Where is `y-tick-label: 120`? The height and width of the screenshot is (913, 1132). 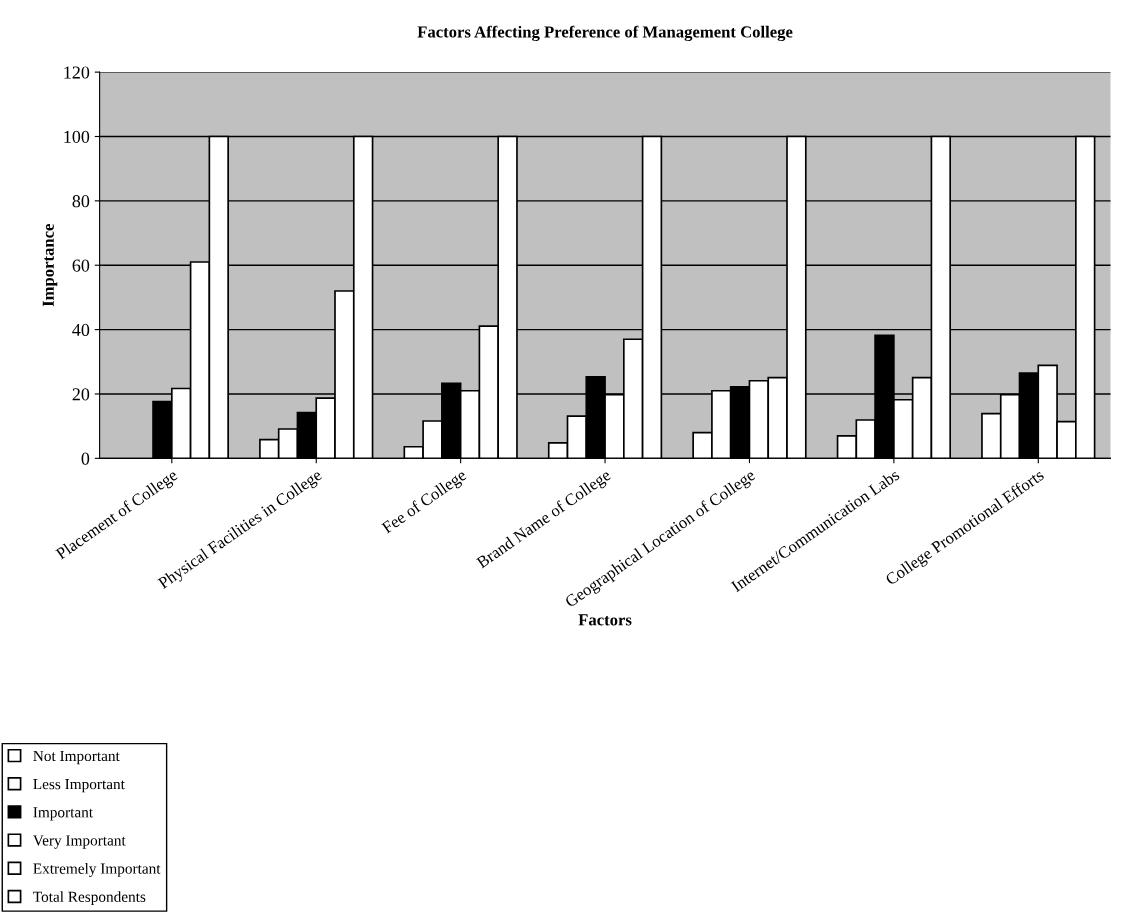
y-tick-label: 120 is located at coordinates (77, 72).